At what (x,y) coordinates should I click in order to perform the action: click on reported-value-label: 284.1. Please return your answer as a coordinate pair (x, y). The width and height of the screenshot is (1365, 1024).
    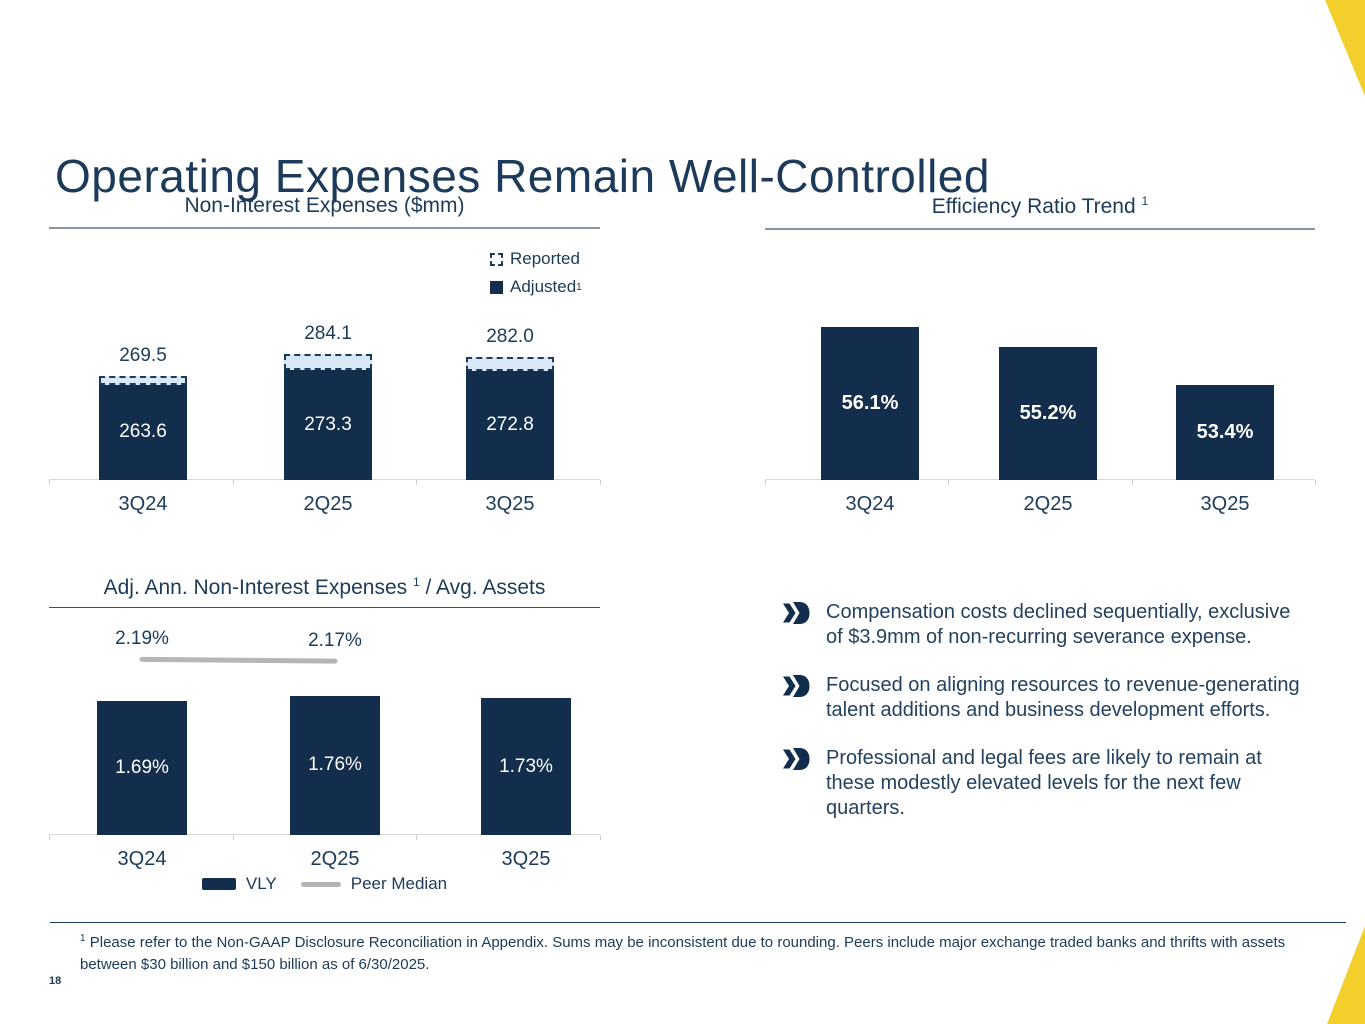
    Looking at the image, I should click on (328, 333).